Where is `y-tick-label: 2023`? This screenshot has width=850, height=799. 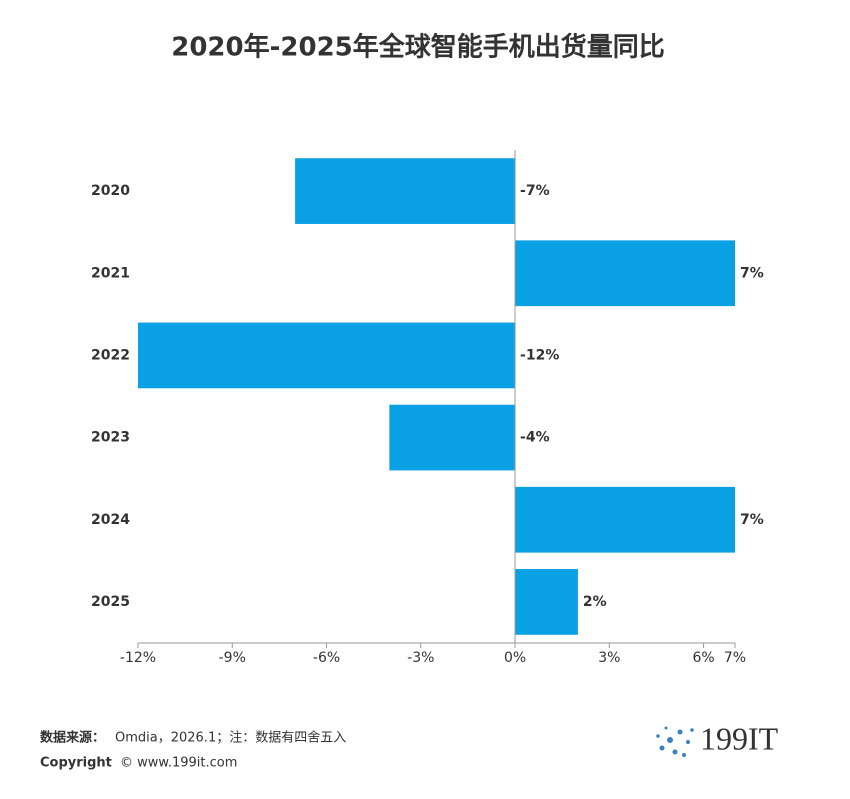 y-tick-label: 2023 is located at coordinates (110, 438).